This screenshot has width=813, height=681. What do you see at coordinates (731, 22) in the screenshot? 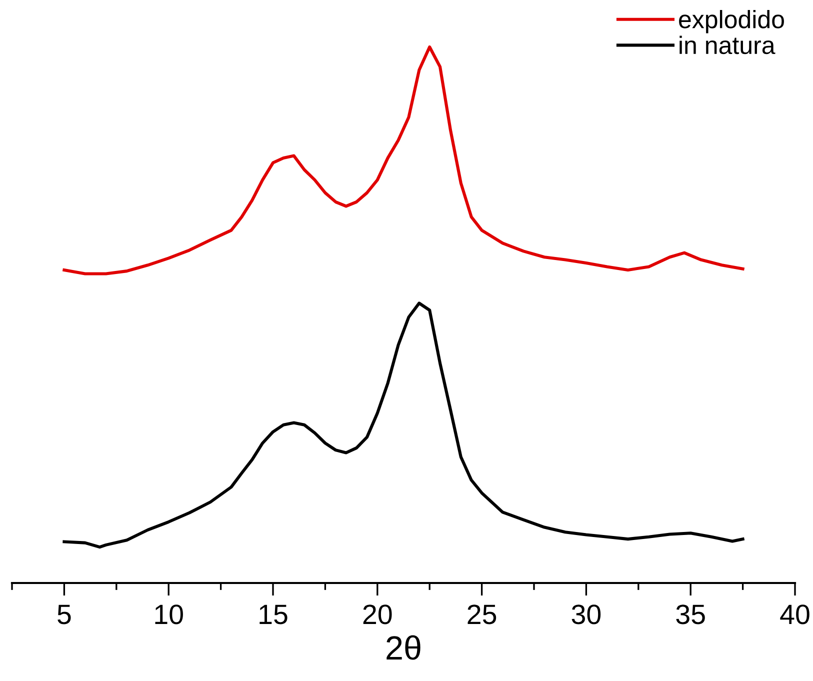
I see `legend-label: explodido` at bounding box center [731, 22].